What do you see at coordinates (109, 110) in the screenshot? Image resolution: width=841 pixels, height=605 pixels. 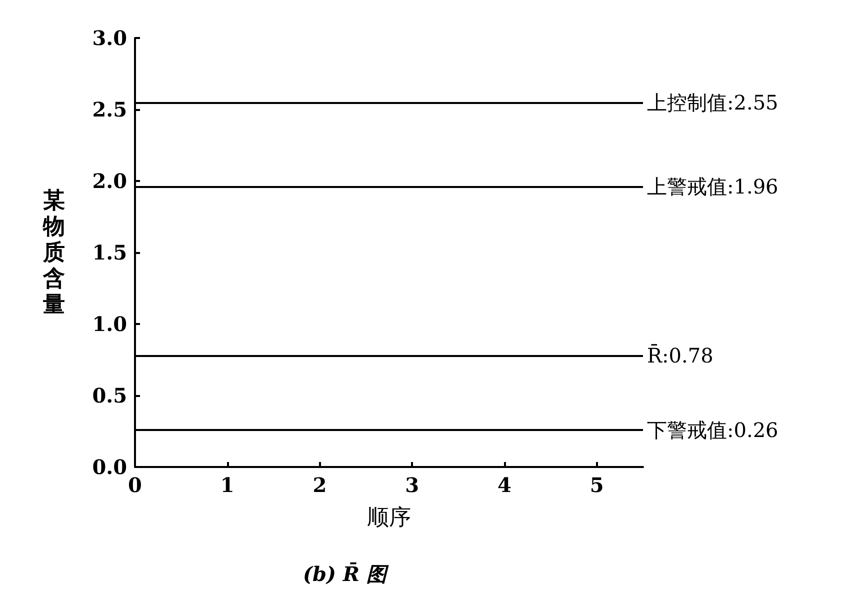 I see `y-tick-label: 2.5` at bounding box center [109, 110].